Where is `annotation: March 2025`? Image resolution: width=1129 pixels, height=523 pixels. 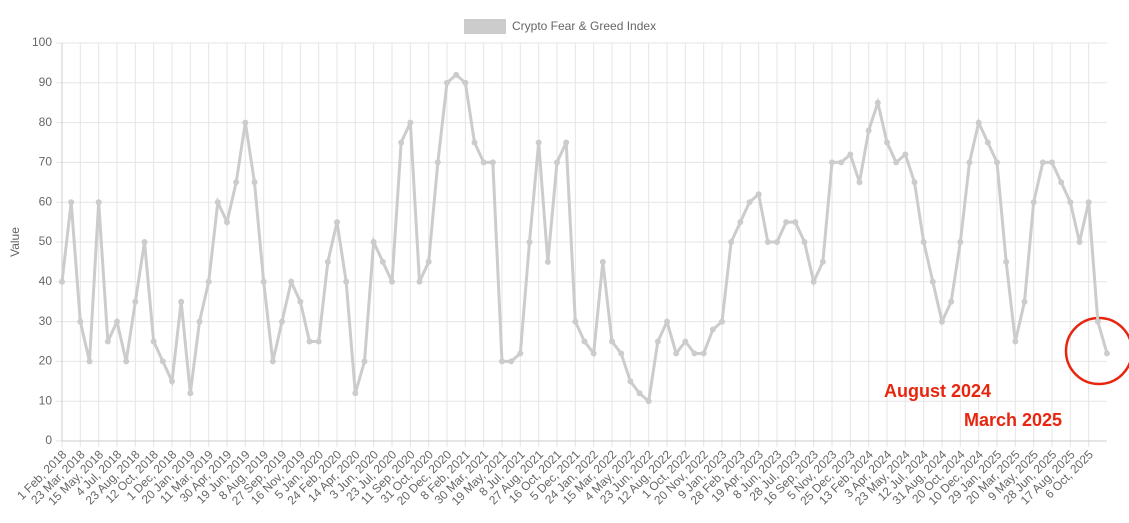 annotation: March 2025 is located at coordinates (1013, 420).